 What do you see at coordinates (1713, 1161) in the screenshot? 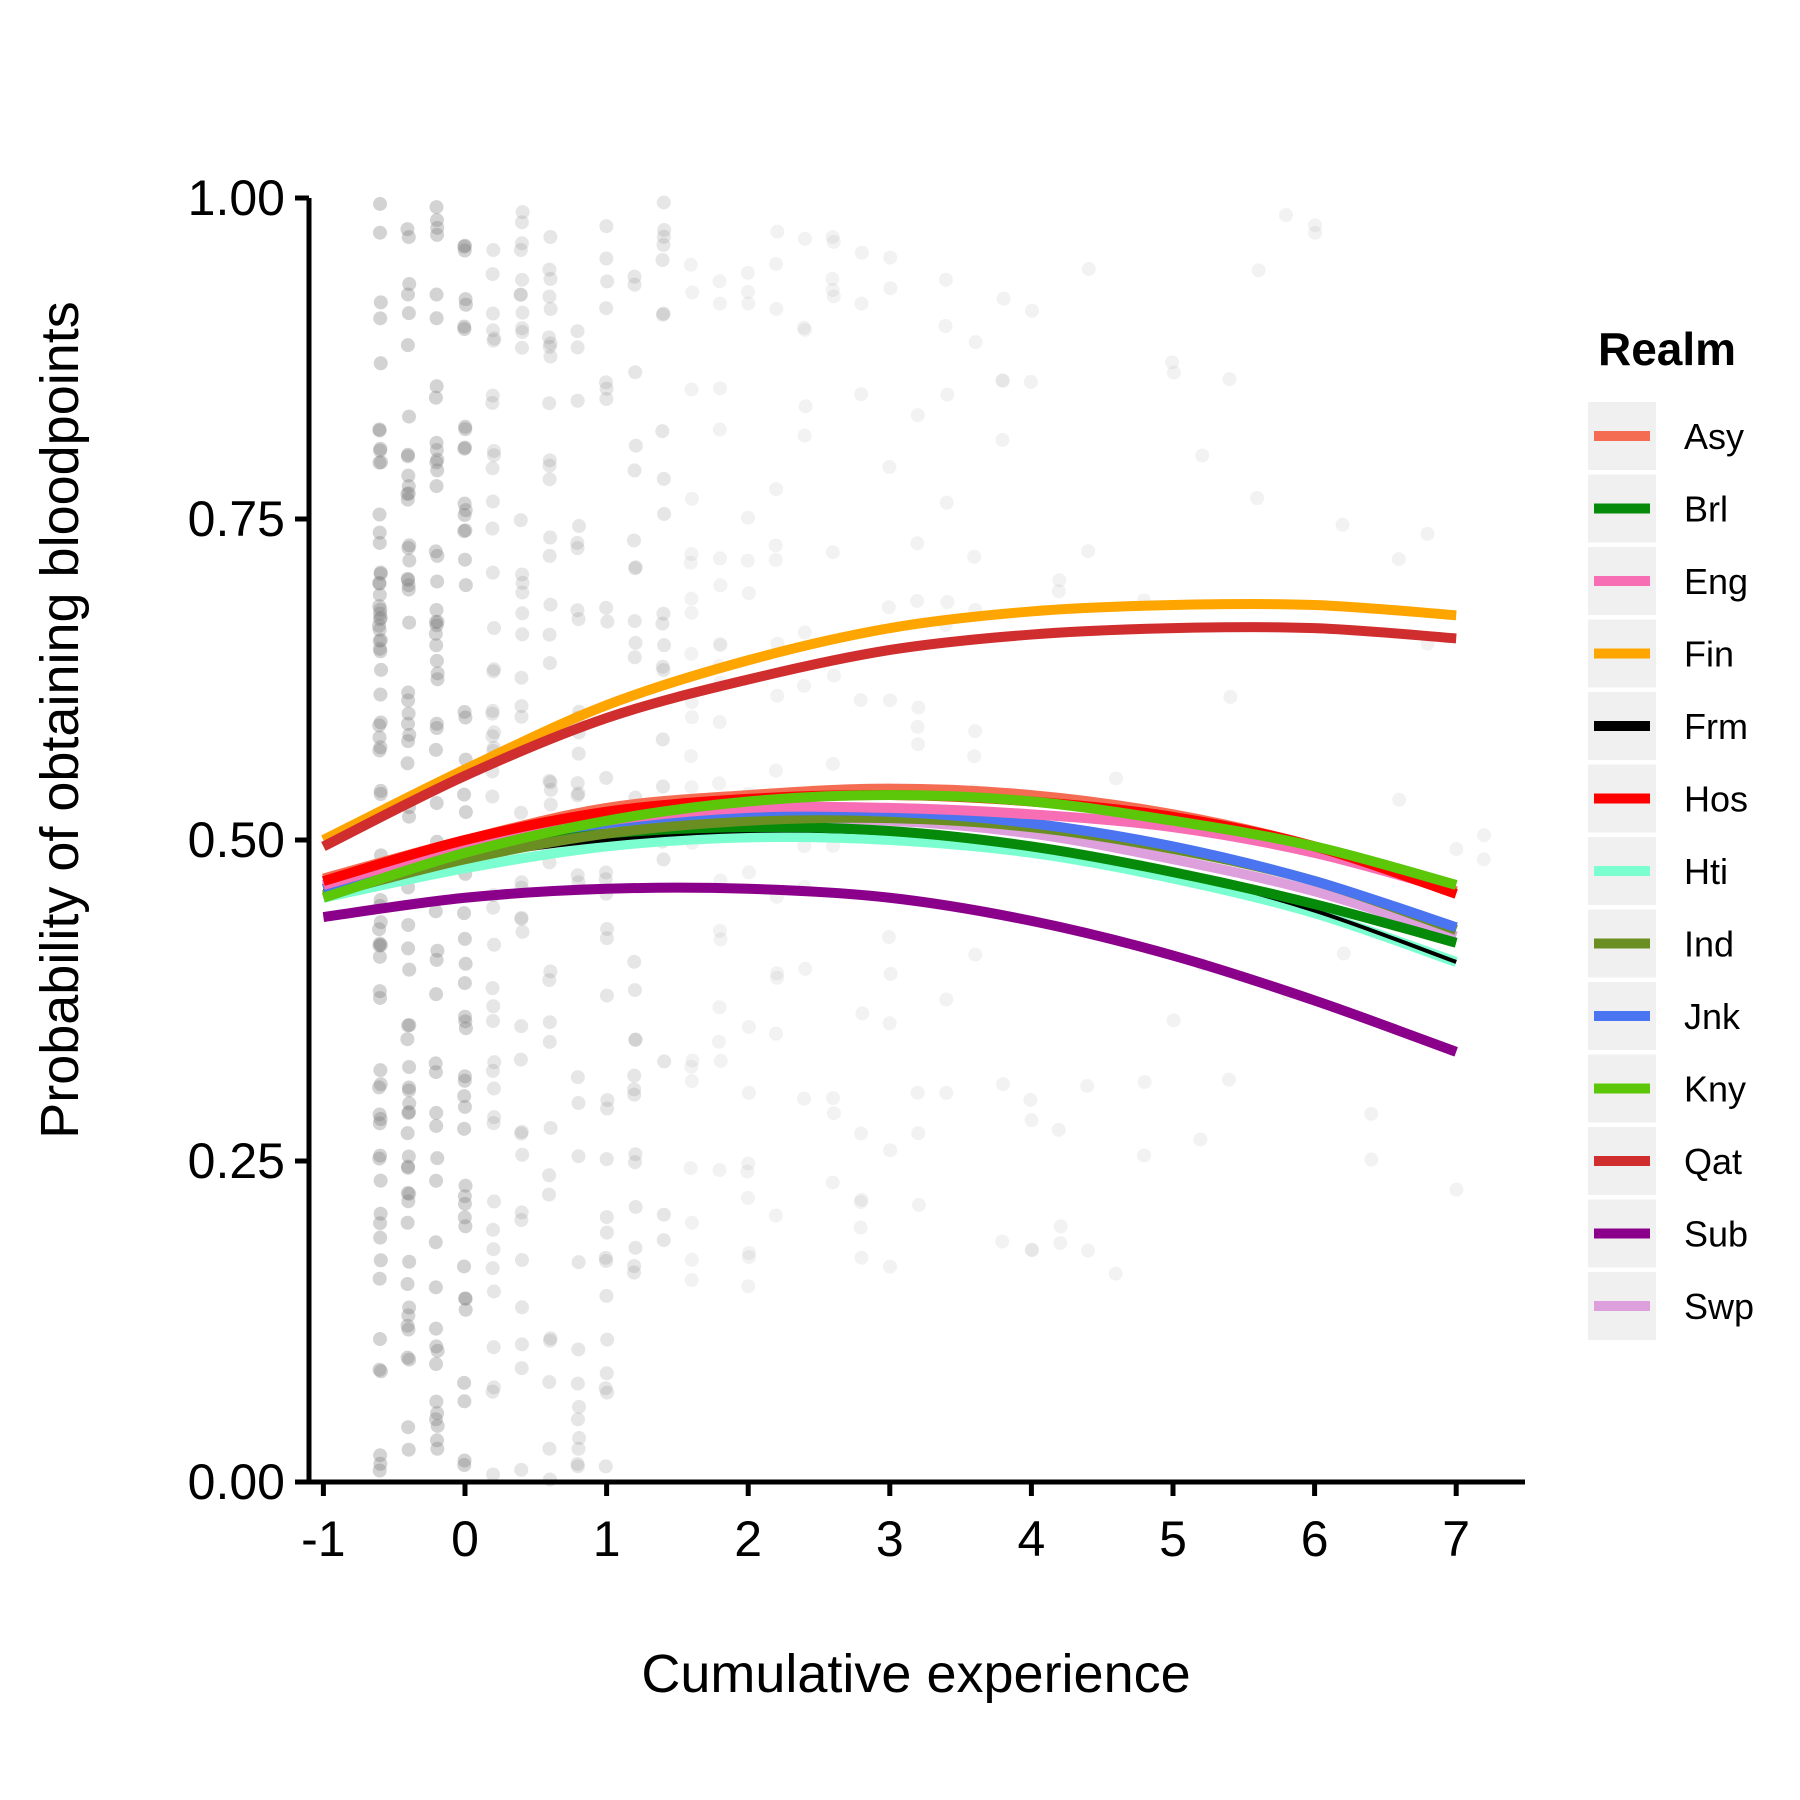
I see `legend-label: Qat` at bounding box center [1713, 1161].